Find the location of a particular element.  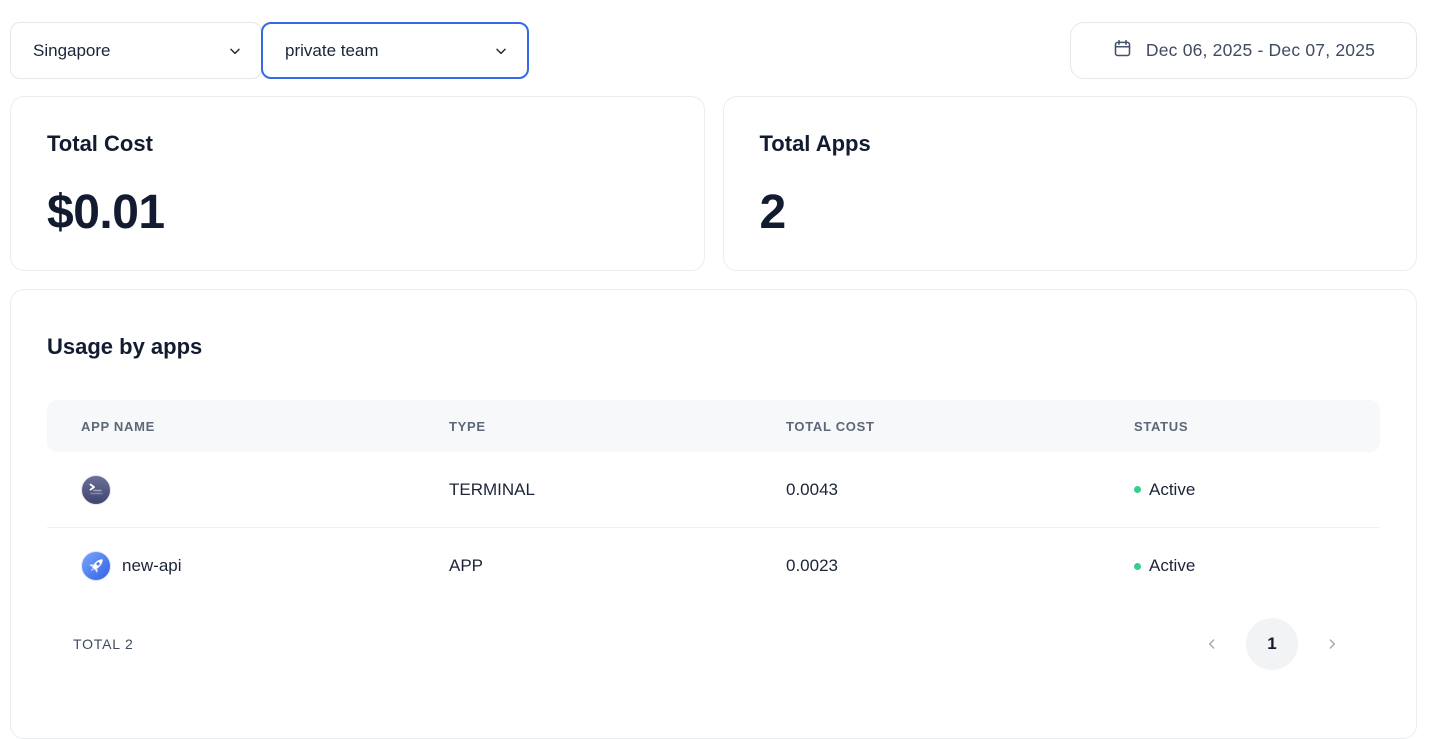

total-cost-cell: 0.0043 is located at coordinates (812, 489).